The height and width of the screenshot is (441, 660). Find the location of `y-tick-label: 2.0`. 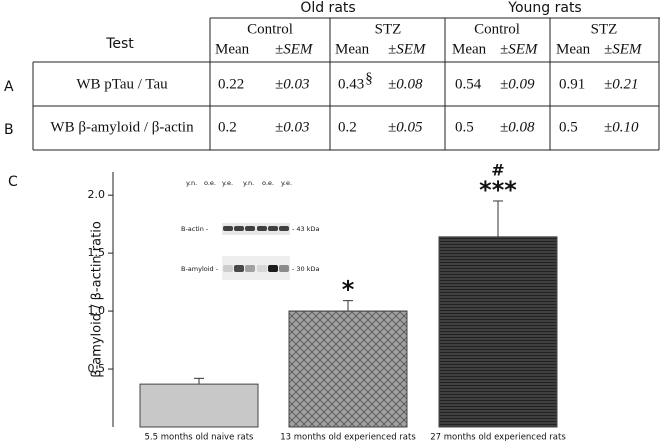

y-tick-label: 2.0 is located at coordinates (97, 194).